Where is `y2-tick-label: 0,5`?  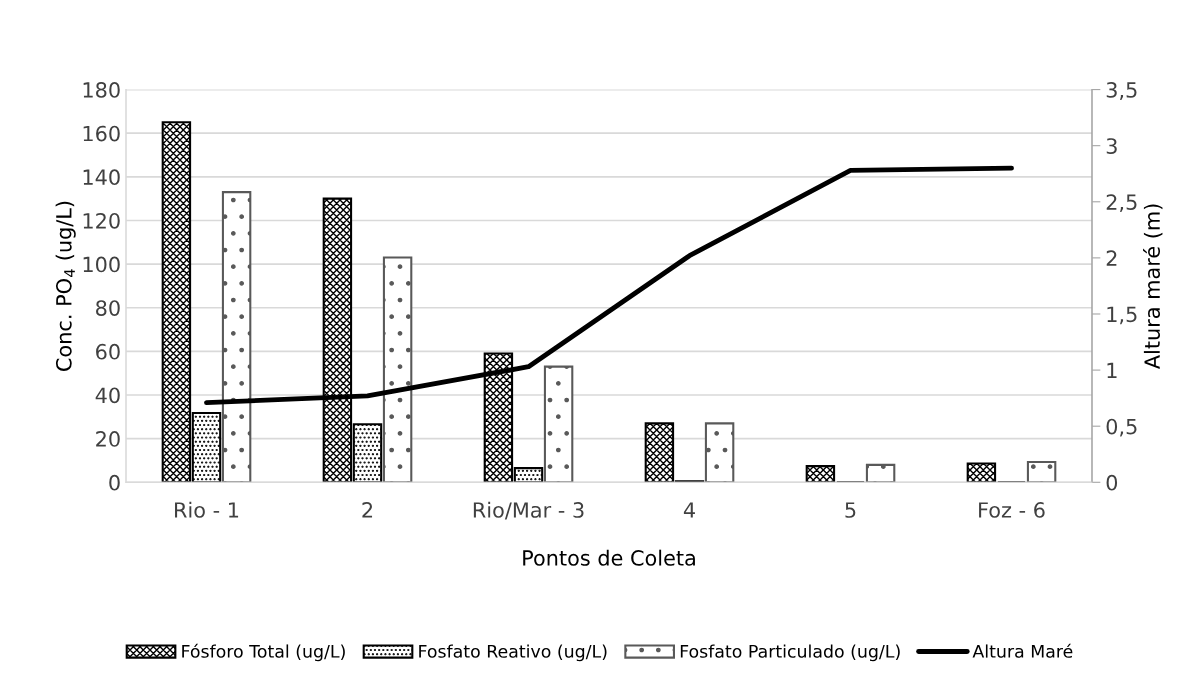
y2-tick-label: 0,5 is located at coordinates (1121, 427).